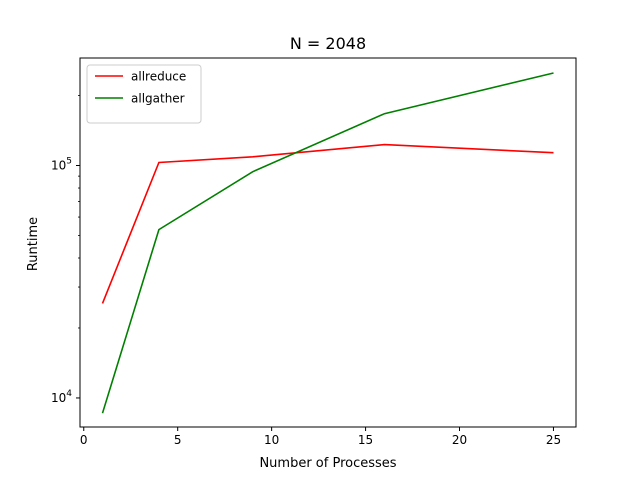  What do you see at coordinates (61, 397) in the screenshot?
I see `y-tick-label: 10⁴` at bounding box center [61, 397].